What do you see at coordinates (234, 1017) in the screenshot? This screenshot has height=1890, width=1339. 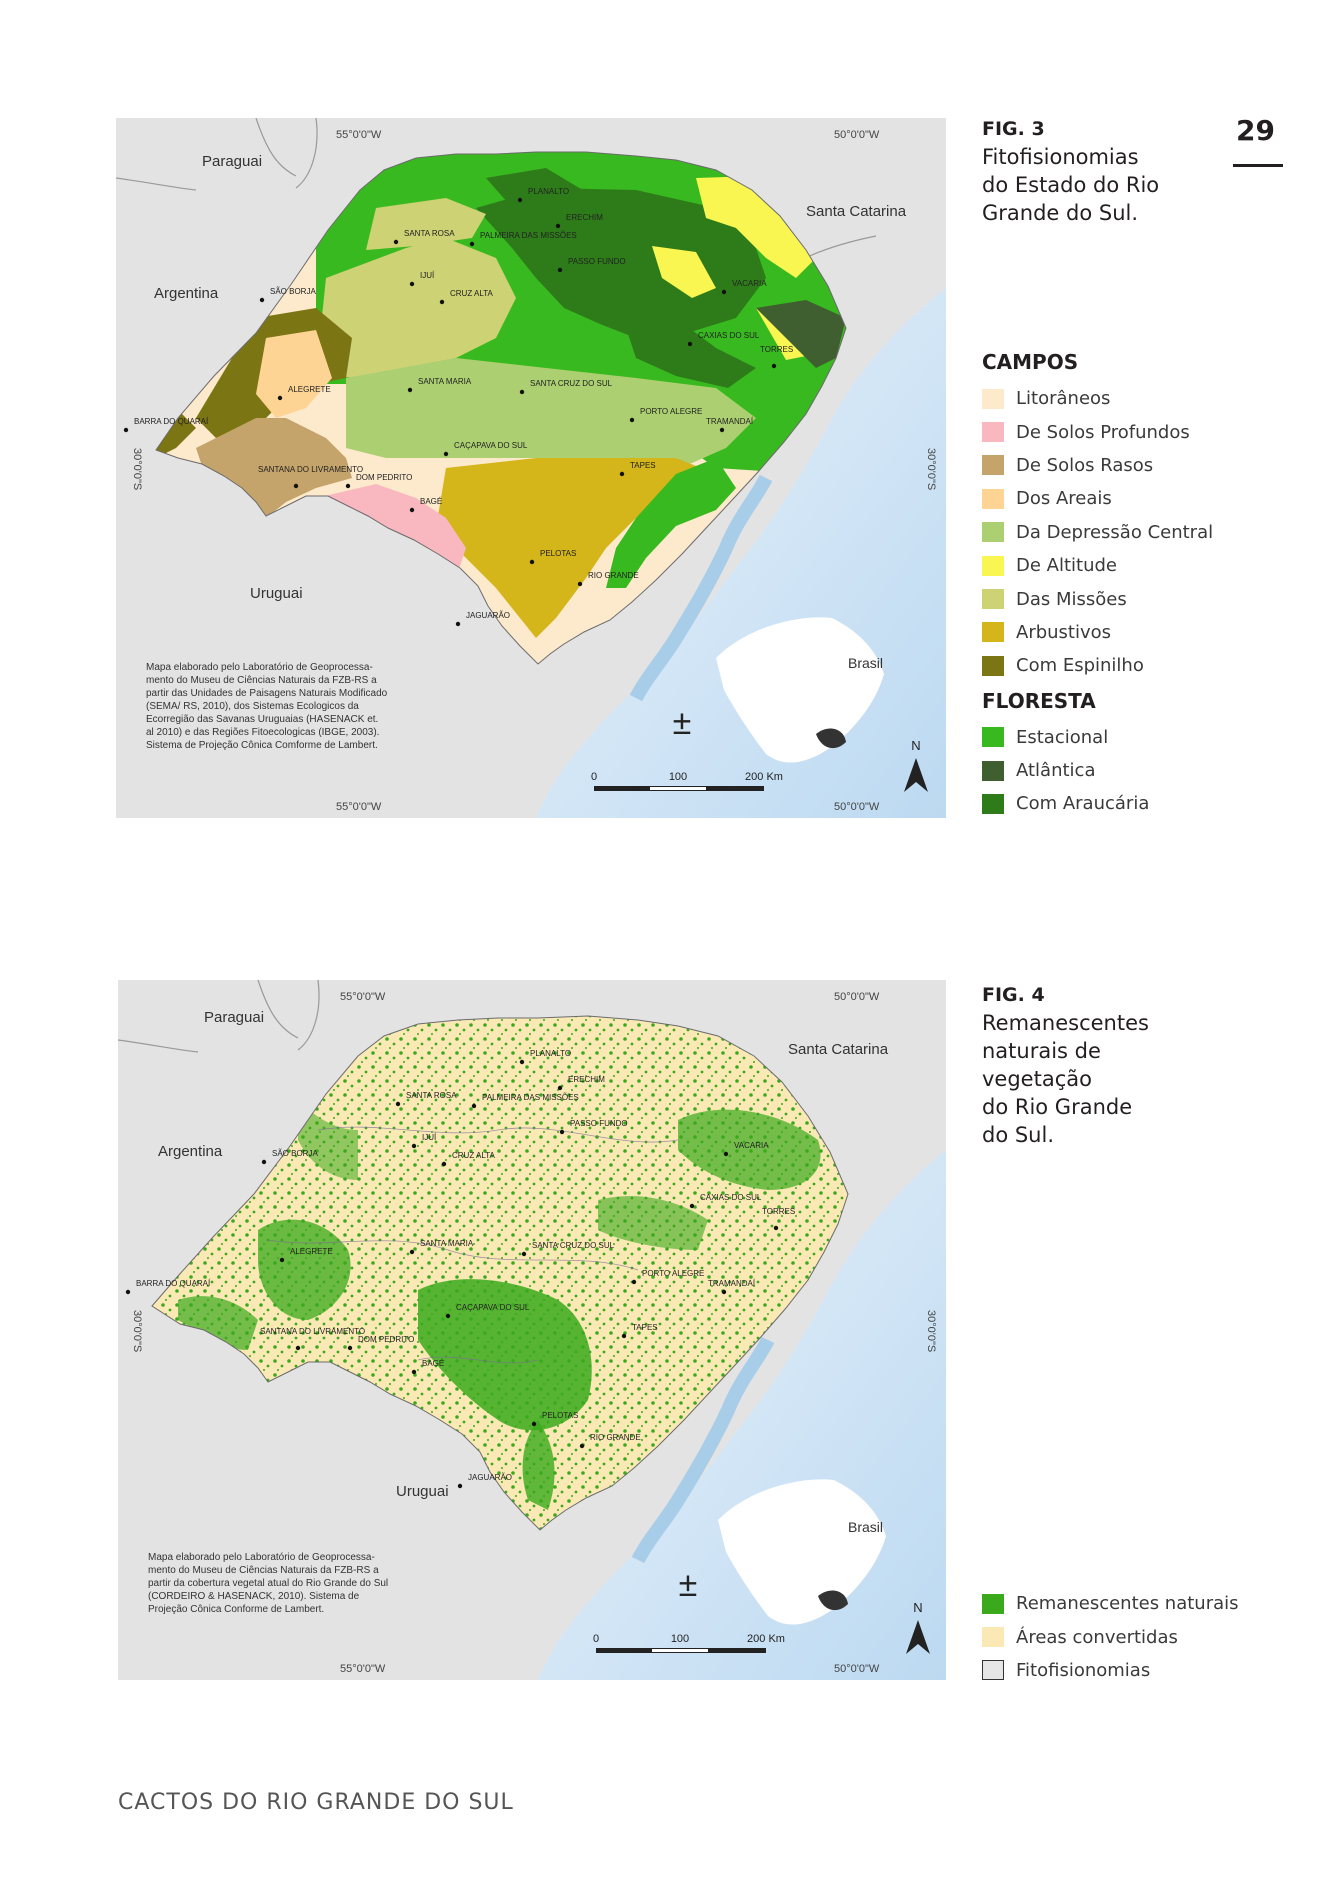 I see `country-label-paraguai: Paraguai` at bounding box center [234, 1017].